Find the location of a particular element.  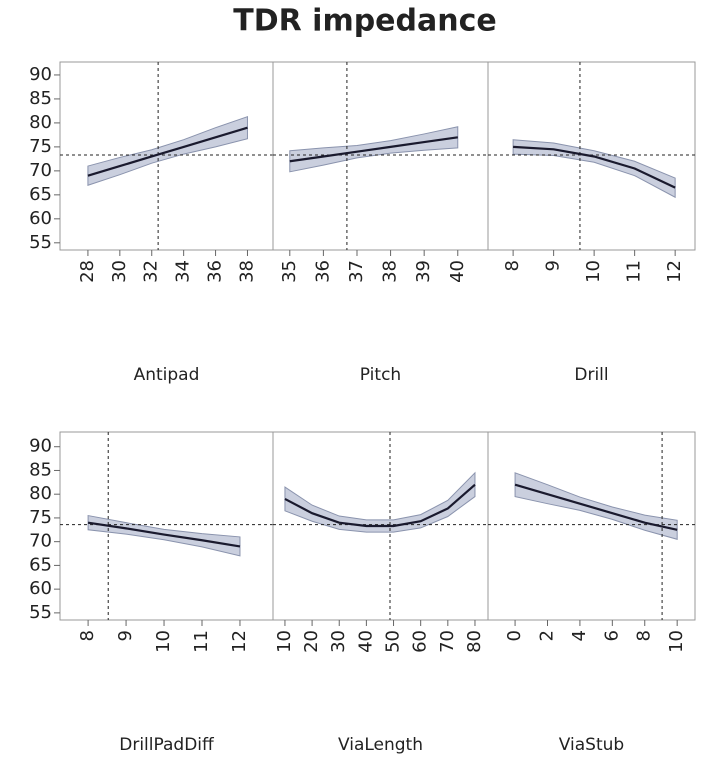

x-tick-label: 6 is located at coordinates (611, 635).